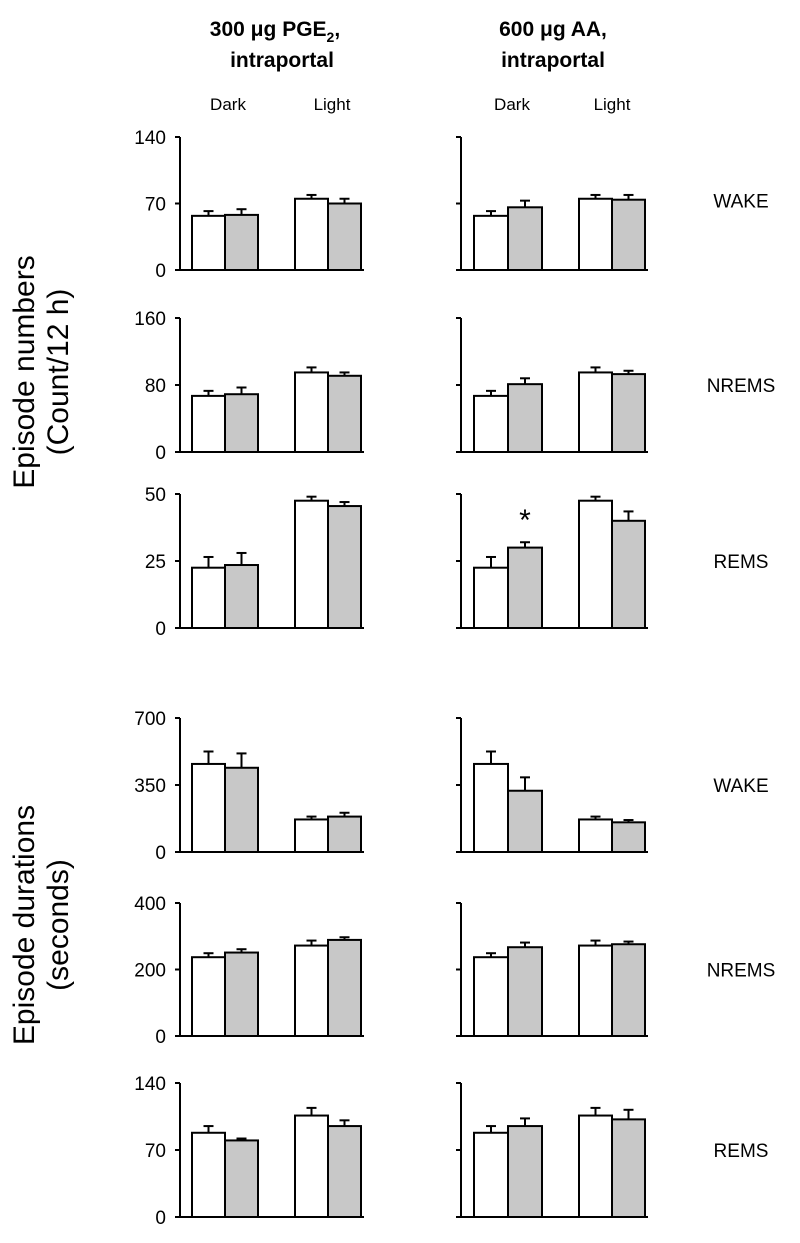 This screenshot has width=800, height=1243. What do you see at coordinates (553, 45) in the screenshot?
I see `column-title-1: 600 μg AA, intraportal` at bounding box center [553, 45].